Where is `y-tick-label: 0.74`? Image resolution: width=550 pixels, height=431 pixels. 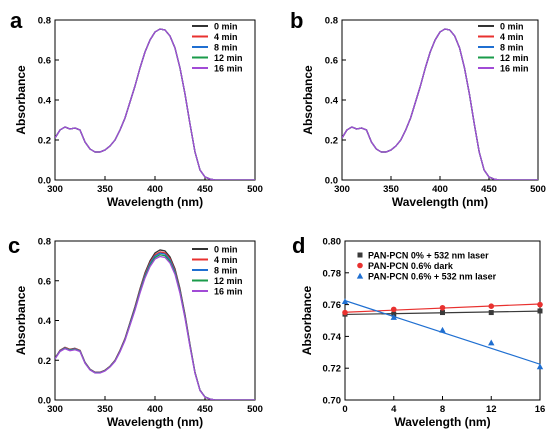
y-tick-label: 0.74 is located at coordinates (332, 337).